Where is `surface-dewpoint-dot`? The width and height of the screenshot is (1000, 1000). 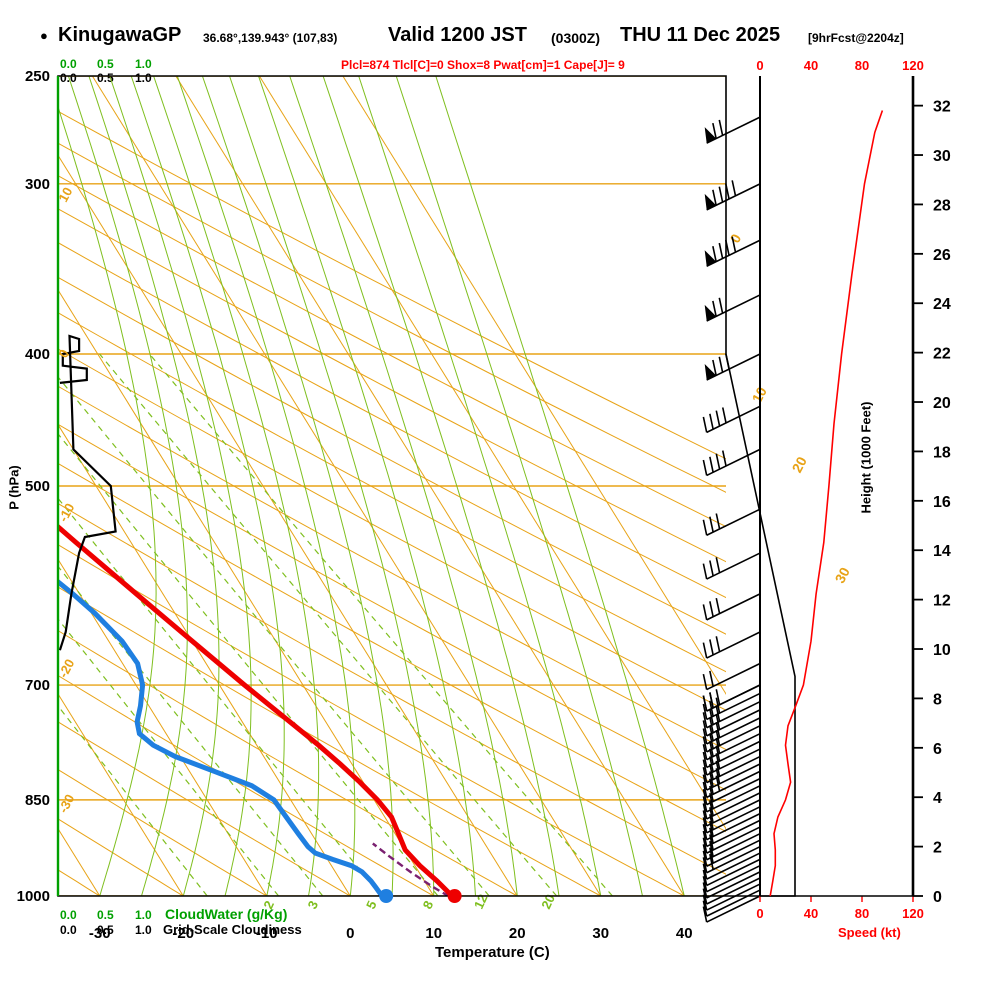
surface-dewpoint-dot is located at coordinates (386, 896).